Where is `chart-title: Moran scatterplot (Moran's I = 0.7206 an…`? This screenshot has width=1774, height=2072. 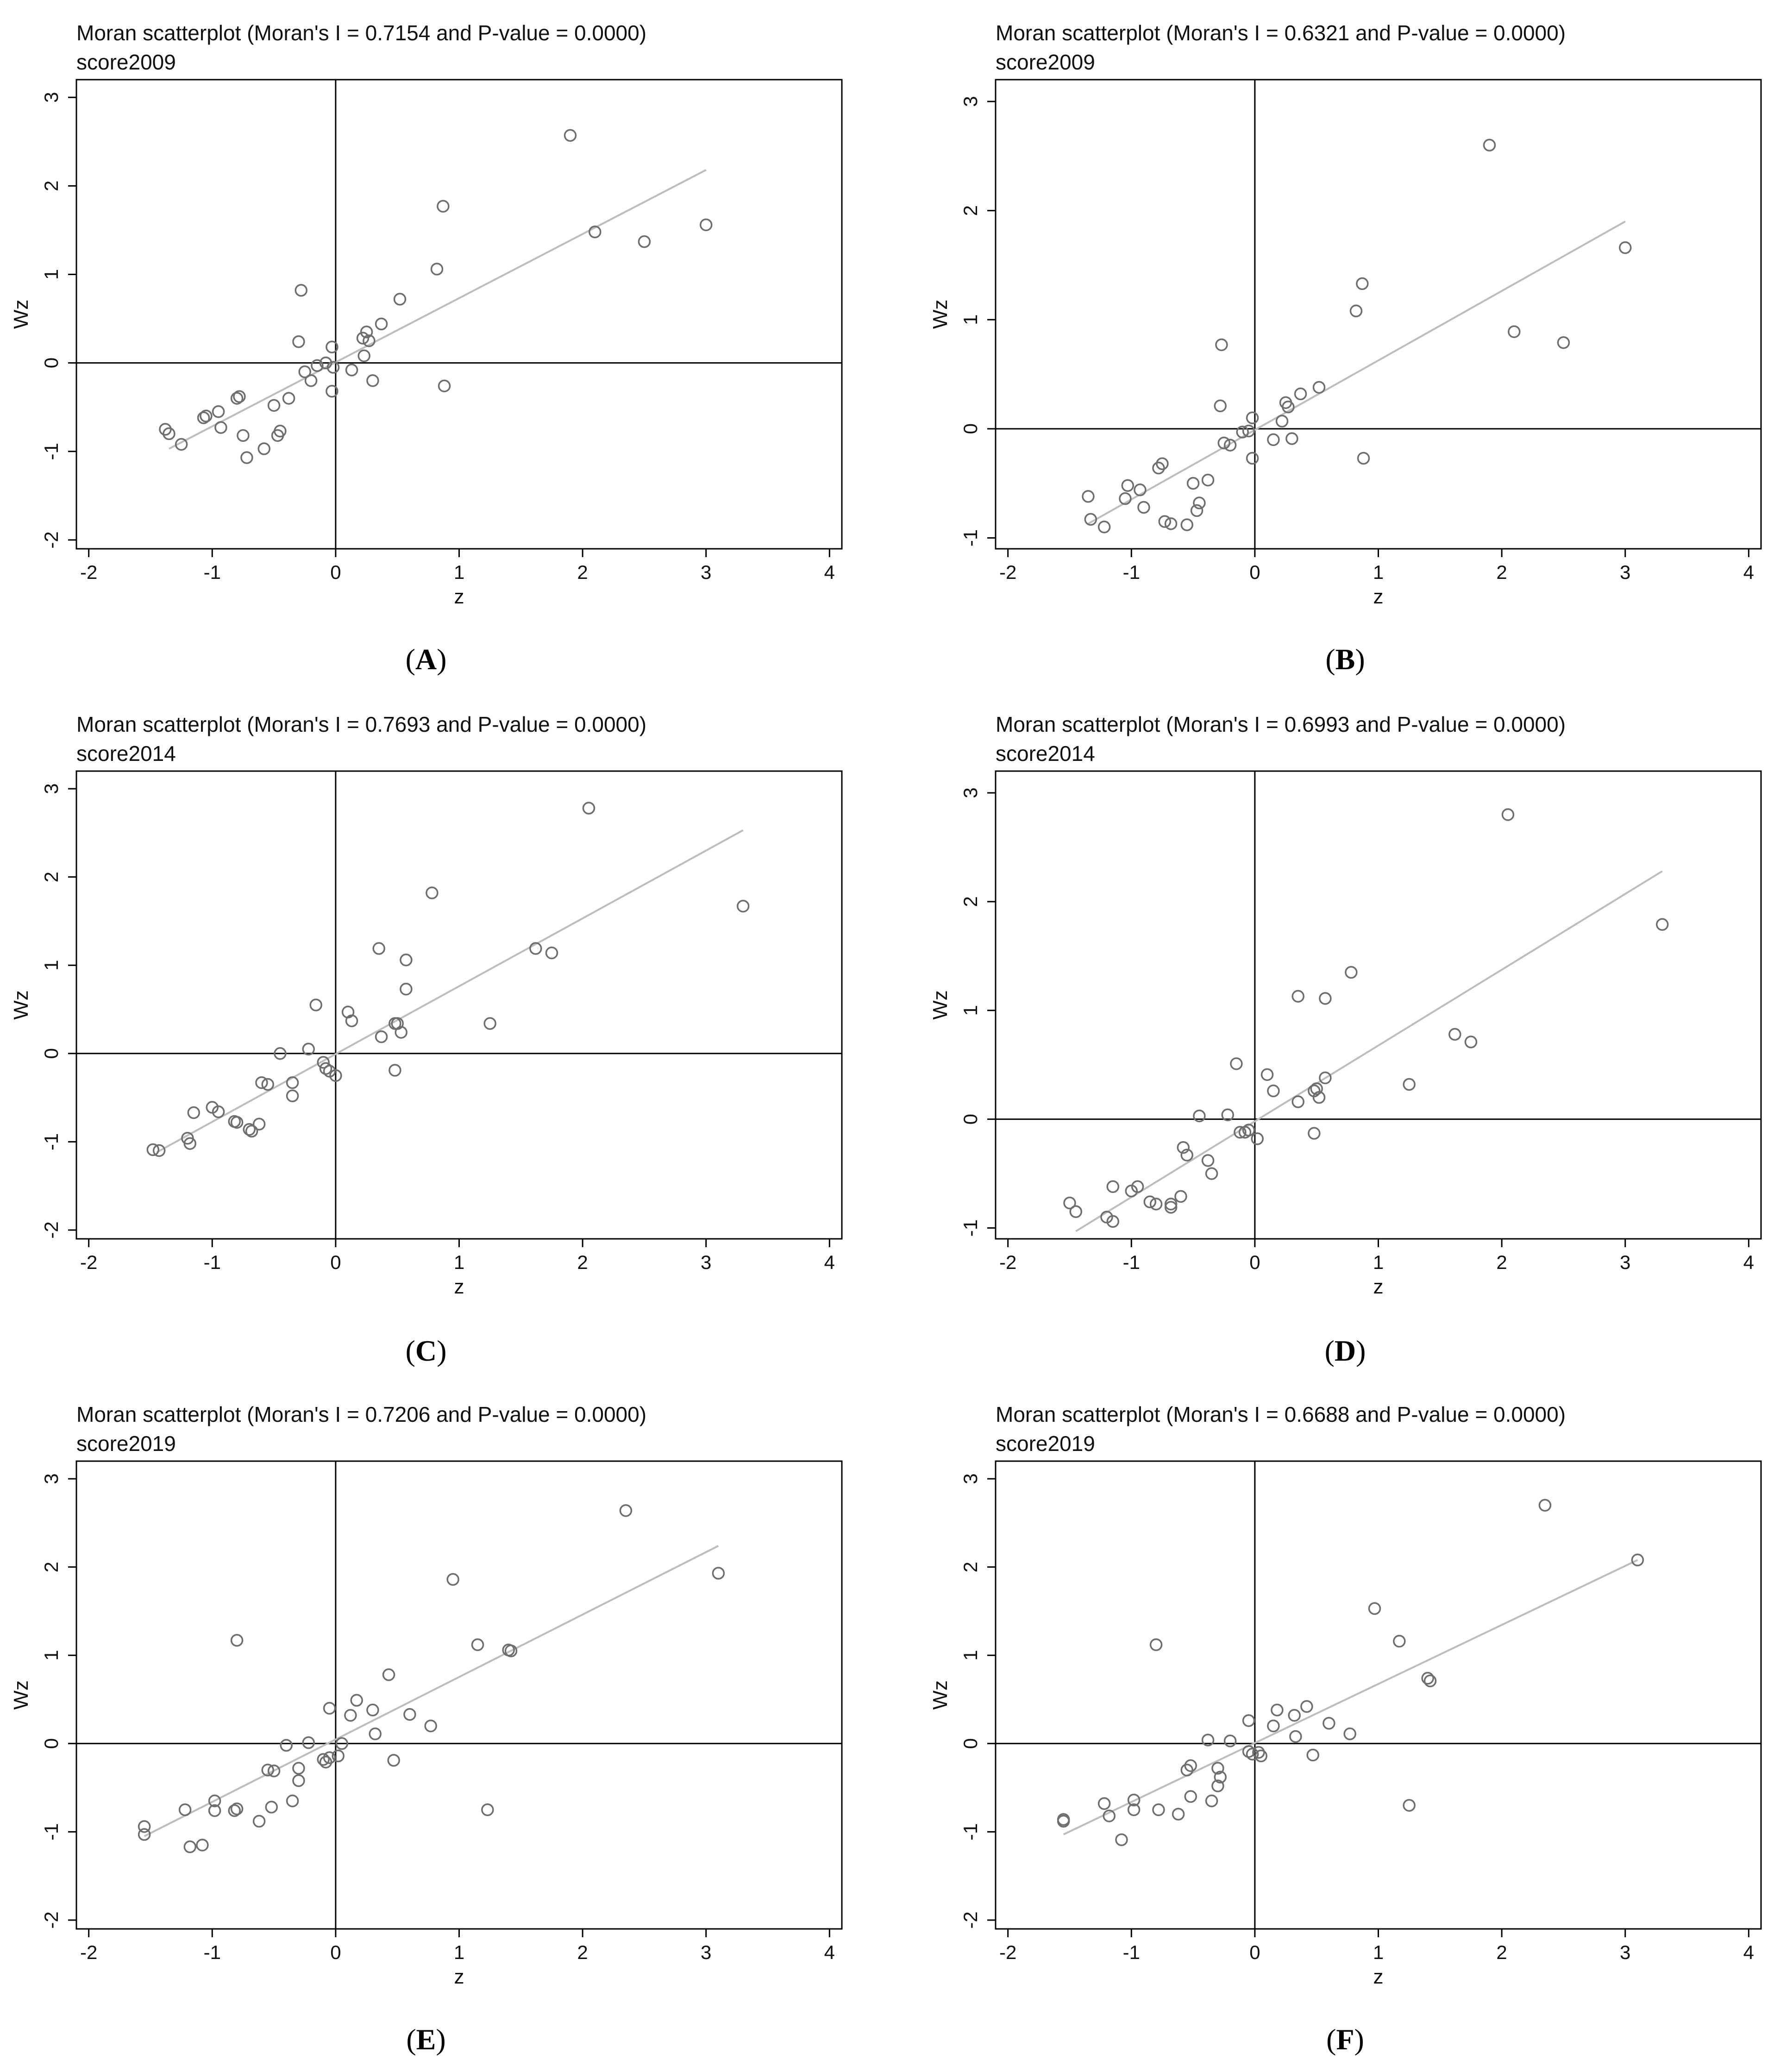
chart-title: Moran scatterplot (Moran's I = 0.7206 an… is located at coordinates (361, 1414).